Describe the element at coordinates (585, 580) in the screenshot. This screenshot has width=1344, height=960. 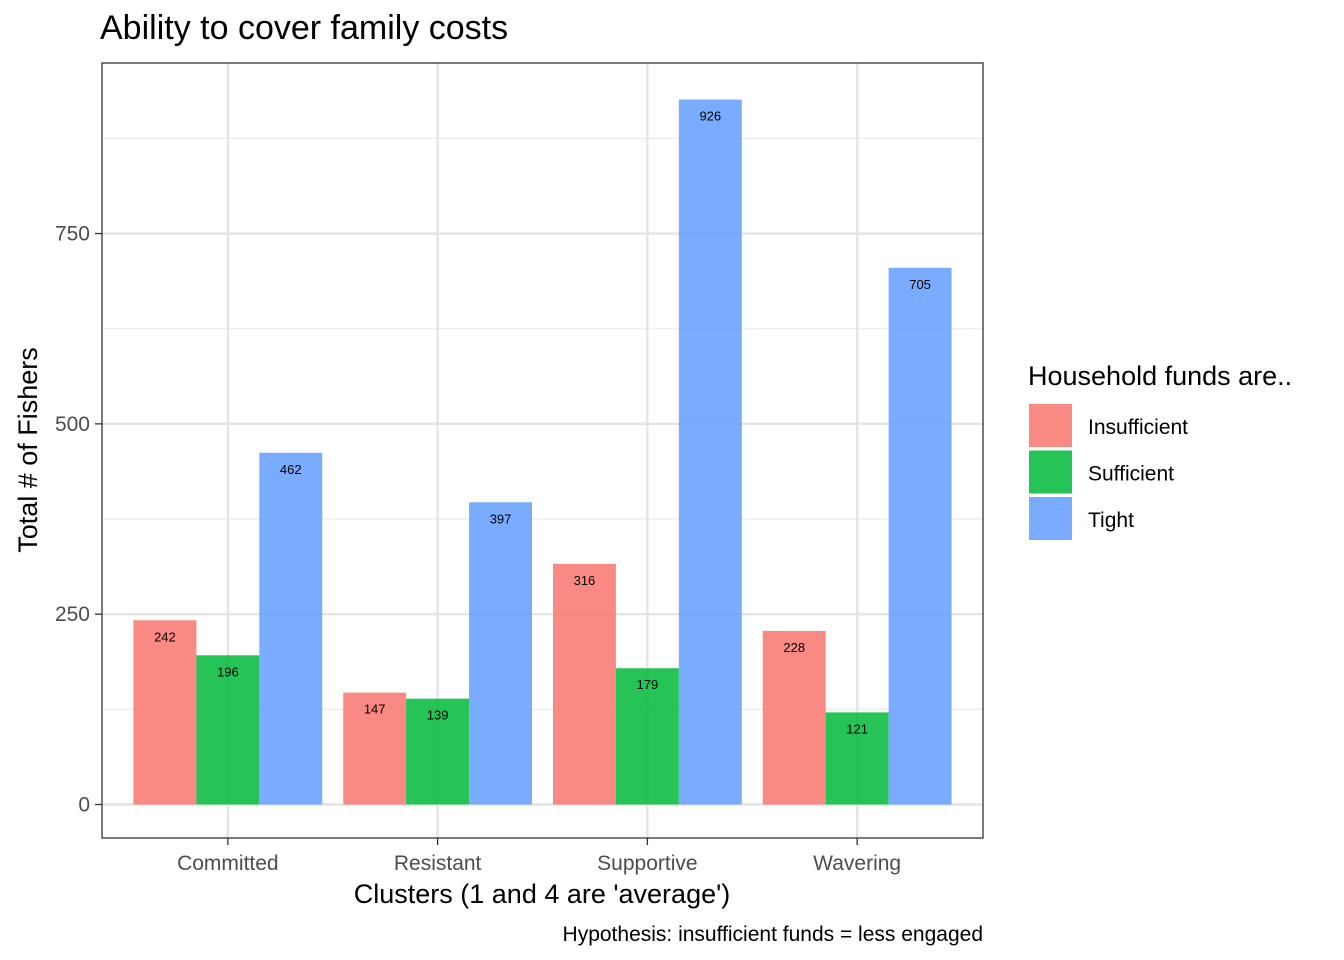
I see `bar-value-label: 316` at that location.